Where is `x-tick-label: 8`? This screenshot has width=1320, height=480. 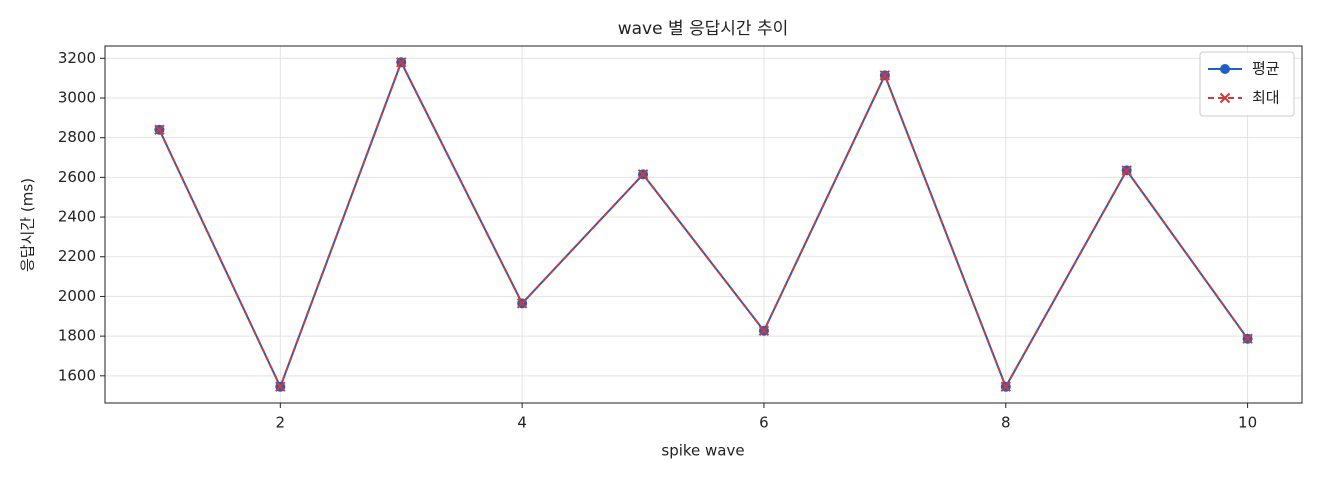
x-tick-label: 8 is located at coordinates (1006, 423).